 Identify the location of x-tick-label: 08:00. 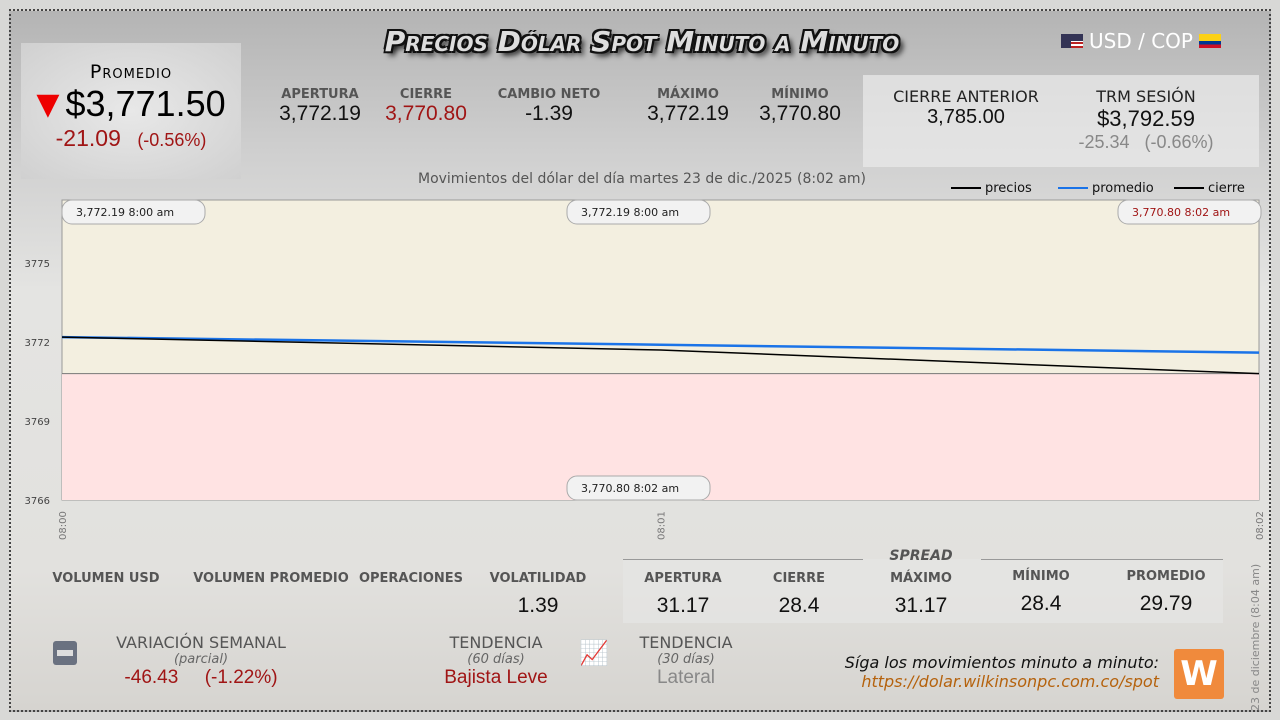
(63, 525).